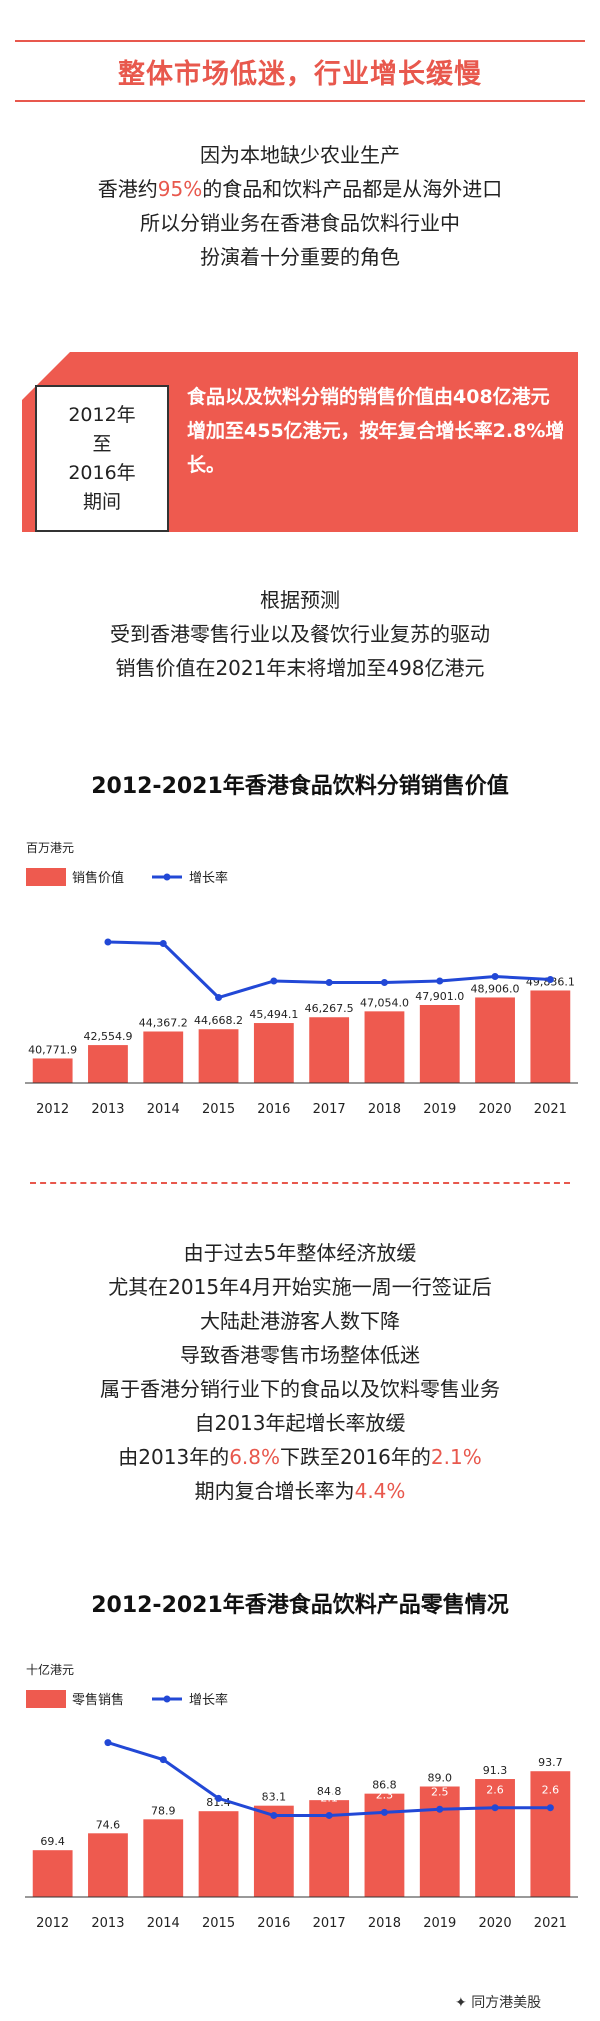  I want to click on growth-rate-label: 2.3, so click(385, 1794).